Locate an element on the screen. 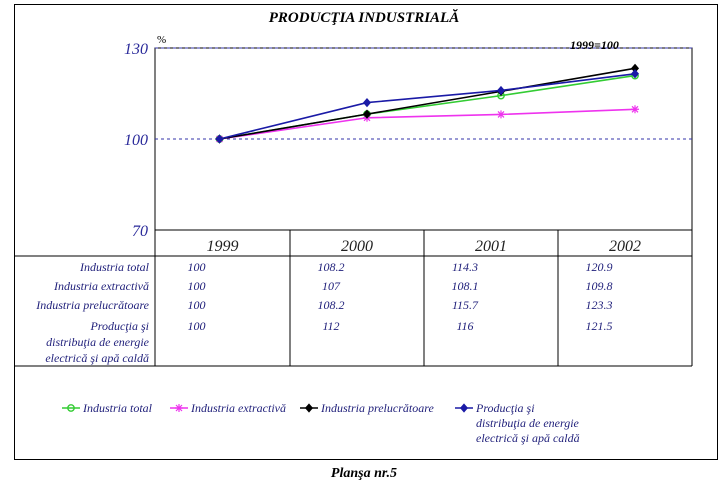 The image size is (728, 488). row-label-4: distribuţia de energie is located at coordinates (98, 342).